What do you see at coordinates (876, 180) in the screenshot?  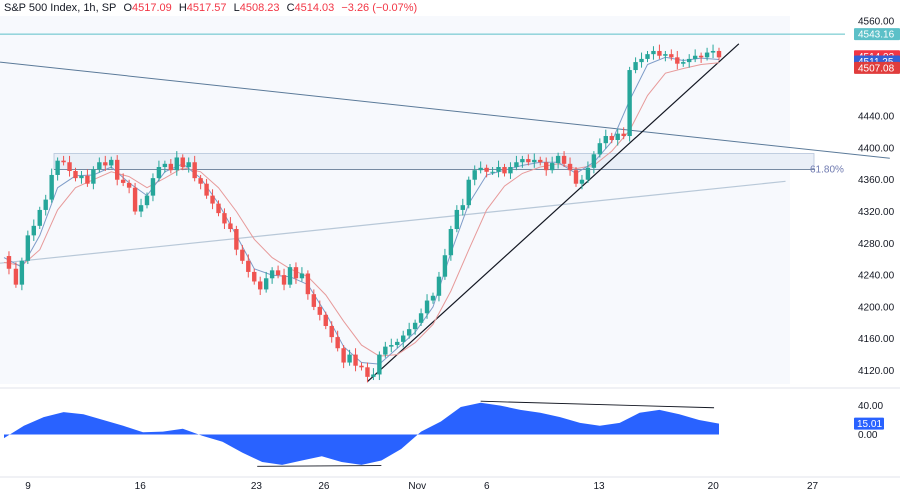 I see `price-tick-label: 4360.00` at bounding box center [876, 180].